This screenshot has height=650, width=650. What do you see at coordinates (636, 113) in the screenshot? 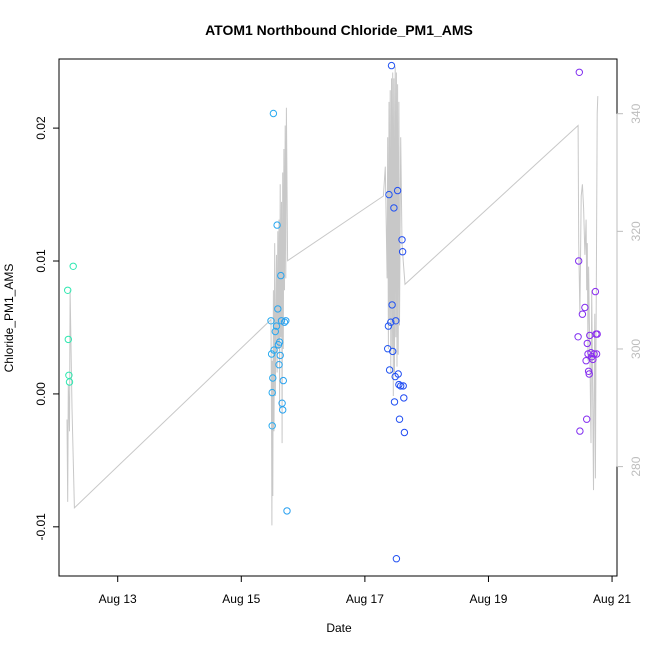
I see `y-tick-label-right: 340` at bounding box center [636, 113].